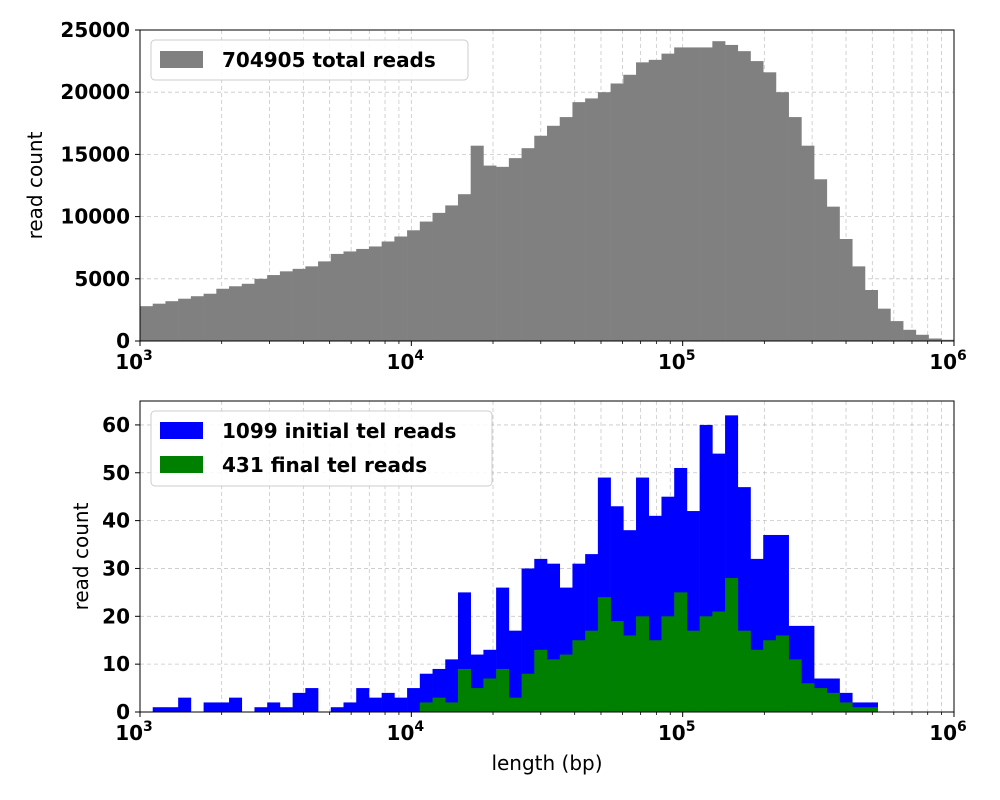 The height and width of the screenshot is (800, 1000). I want to click on x-tick-label: 10⁵, so click(677, 361).